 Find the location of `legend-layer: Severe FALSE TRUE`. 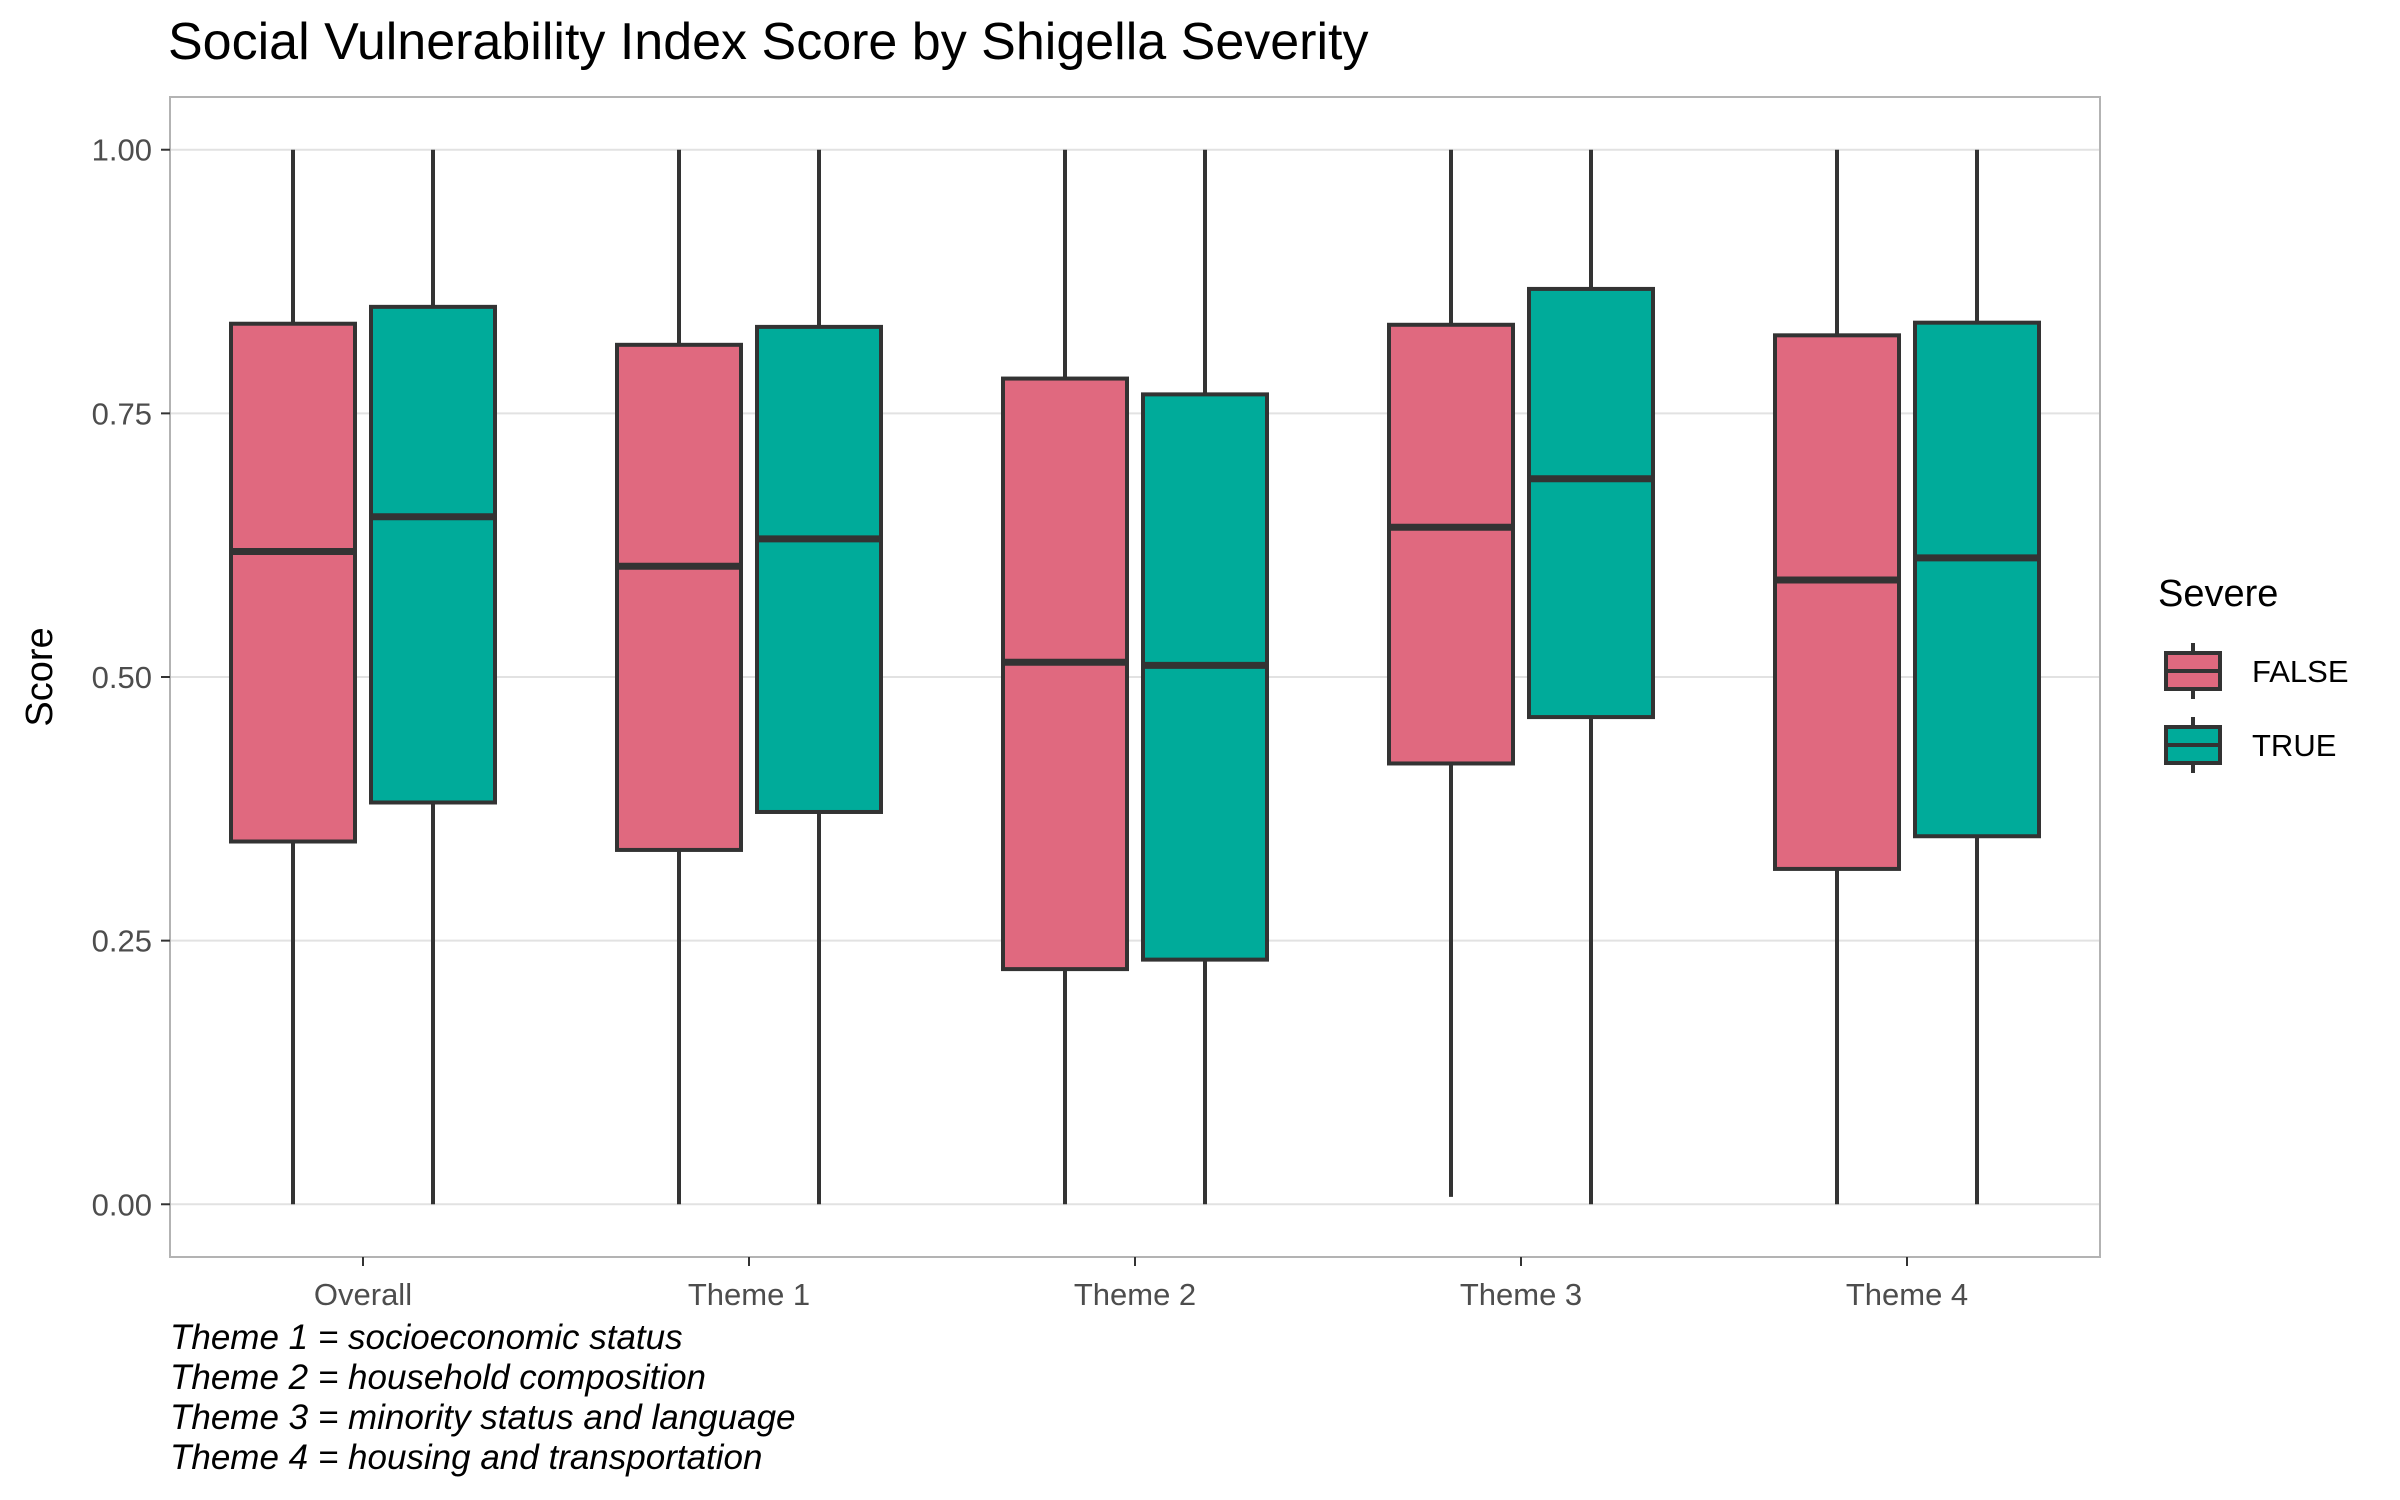

legend-layer: Severe FALSE TRUE is located at coordinates (2253, 673).